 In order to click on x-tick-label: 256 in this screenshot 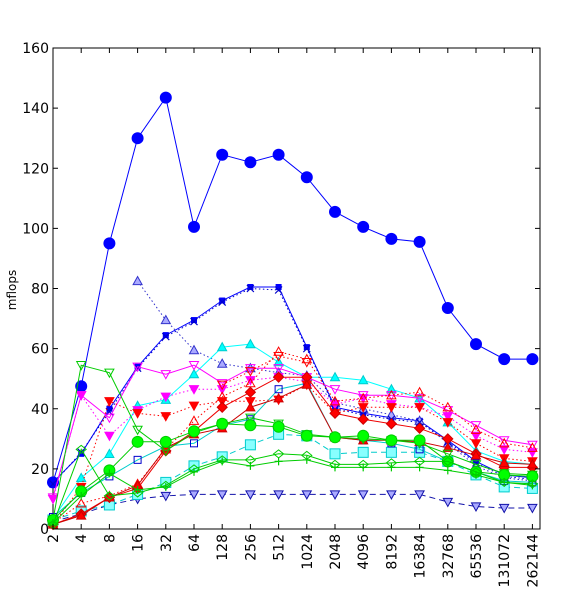, I will do `click(251, 547)`.